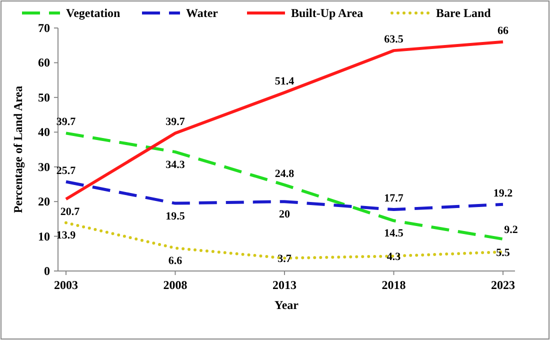 This screenshot has height=340, width=550. What do you see at coordinates (18, 150) in the screenshot?
I see `y-axis-title: Percentage of Land Area` at bounding box center [18, 150].